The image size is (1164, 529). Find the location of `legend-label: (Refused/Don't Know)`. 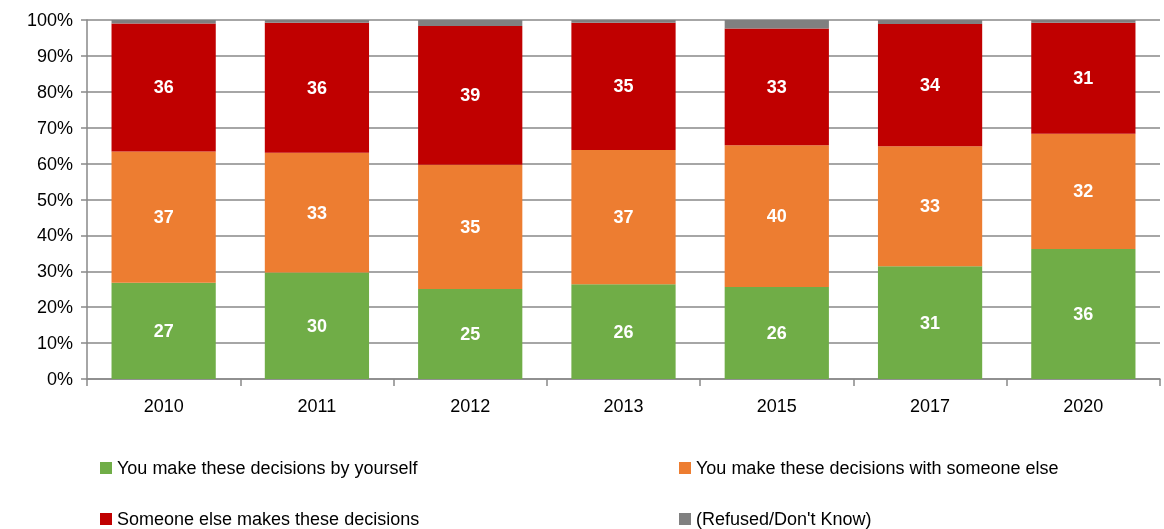

legend-label: (Refused/Don't Know) is located at coordinates (784, 519).